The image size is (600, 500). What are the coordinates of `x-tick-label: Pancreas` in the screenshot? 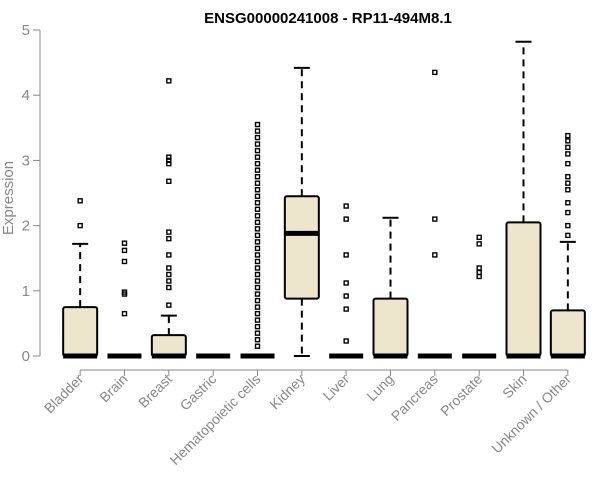 It's located at (414, 397).